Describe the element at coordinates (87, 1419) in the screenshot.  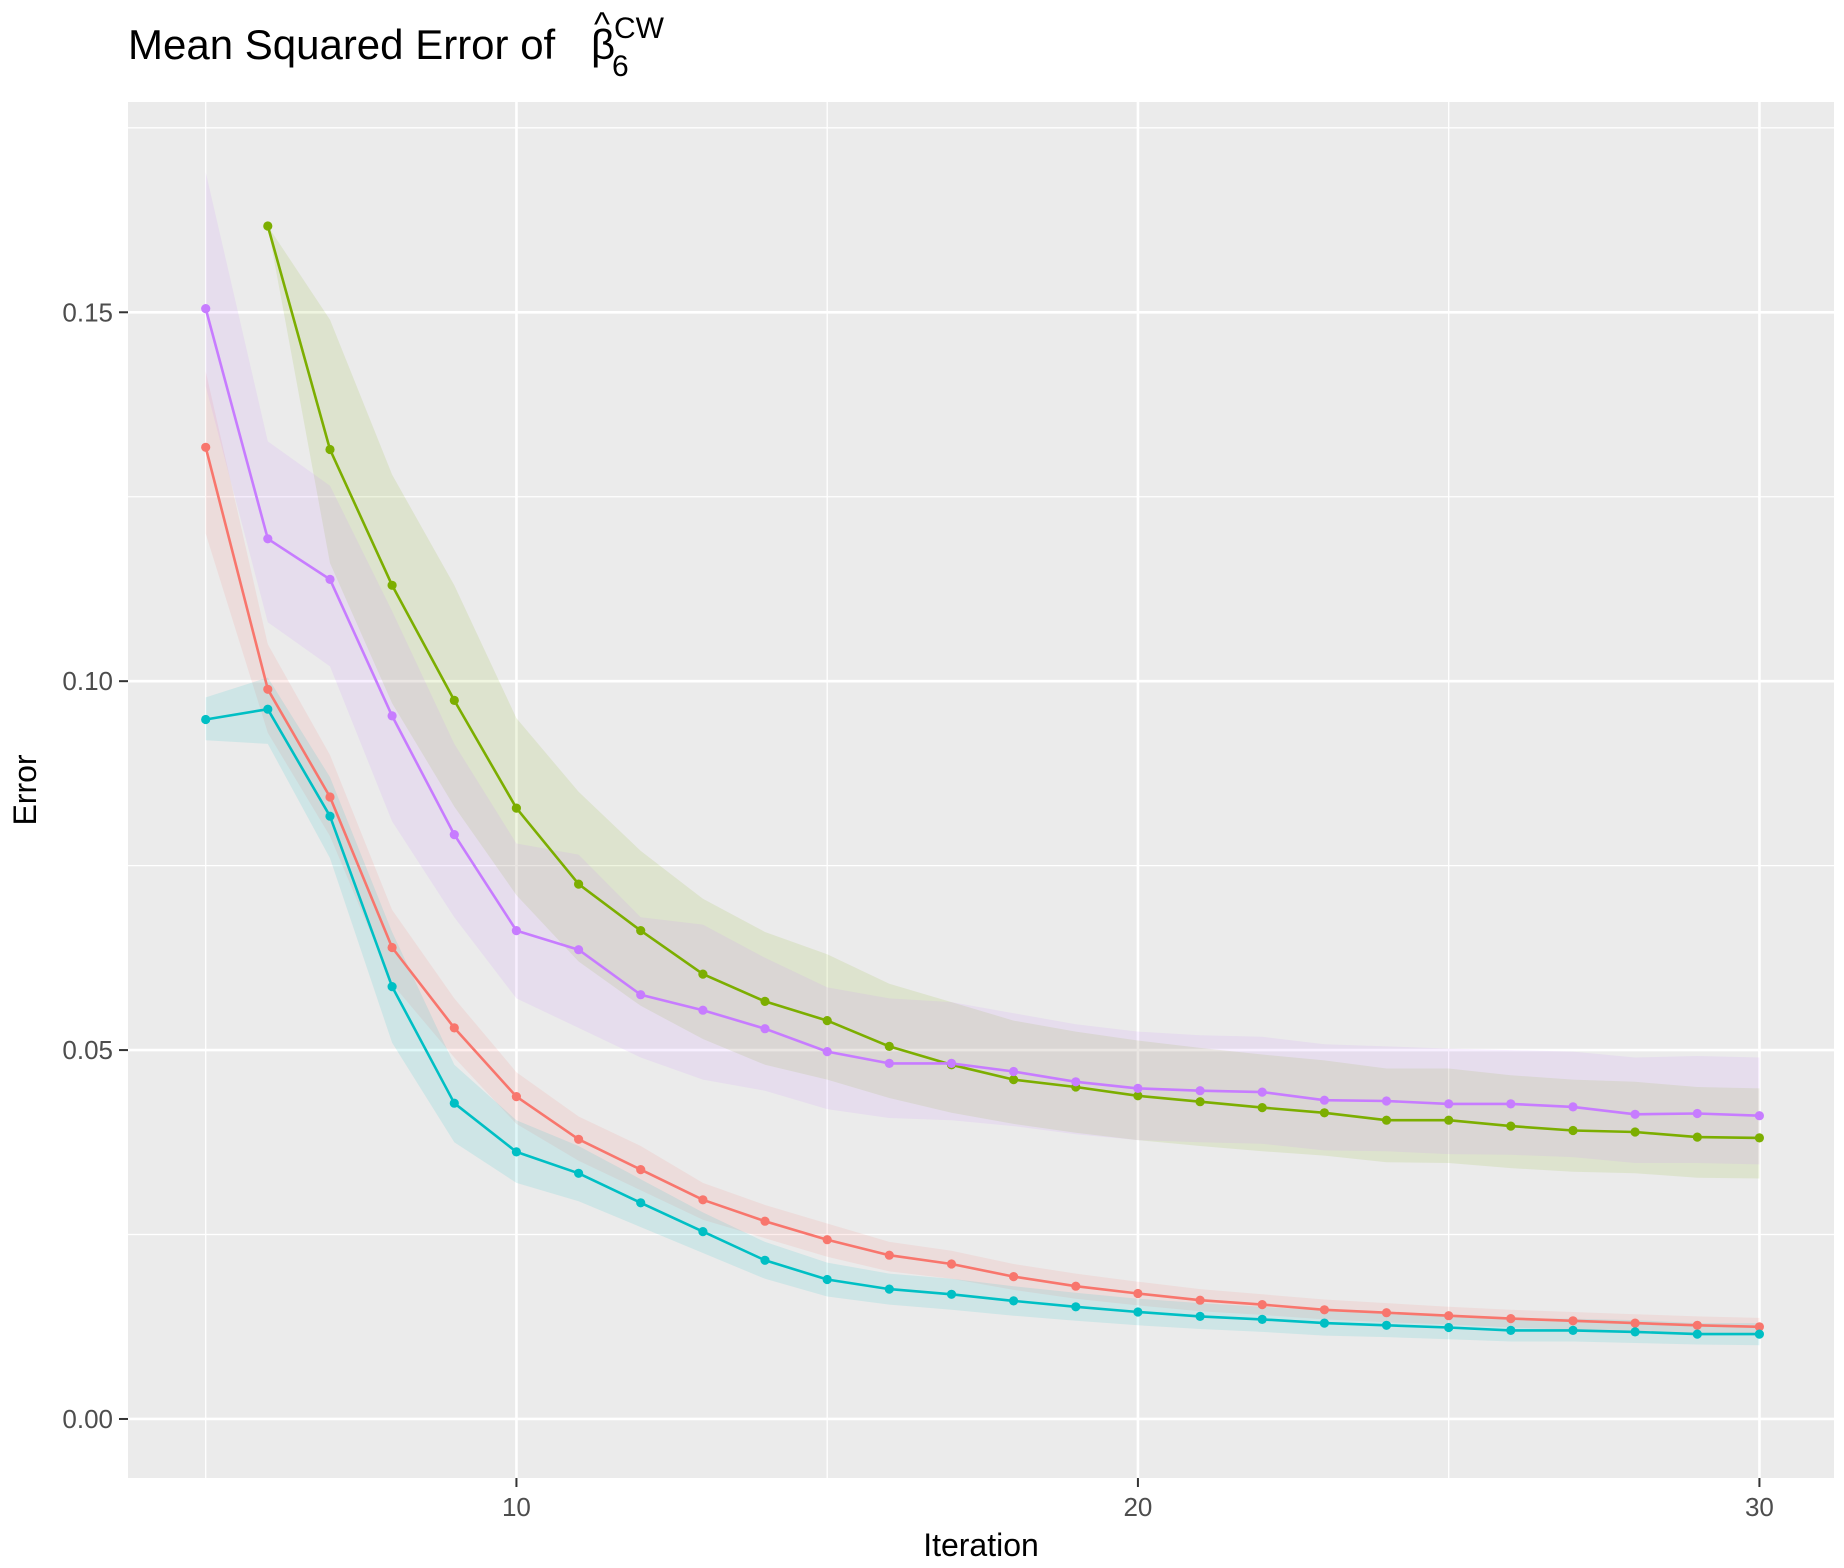
I see `y-tick-label: 0.00` at that location.